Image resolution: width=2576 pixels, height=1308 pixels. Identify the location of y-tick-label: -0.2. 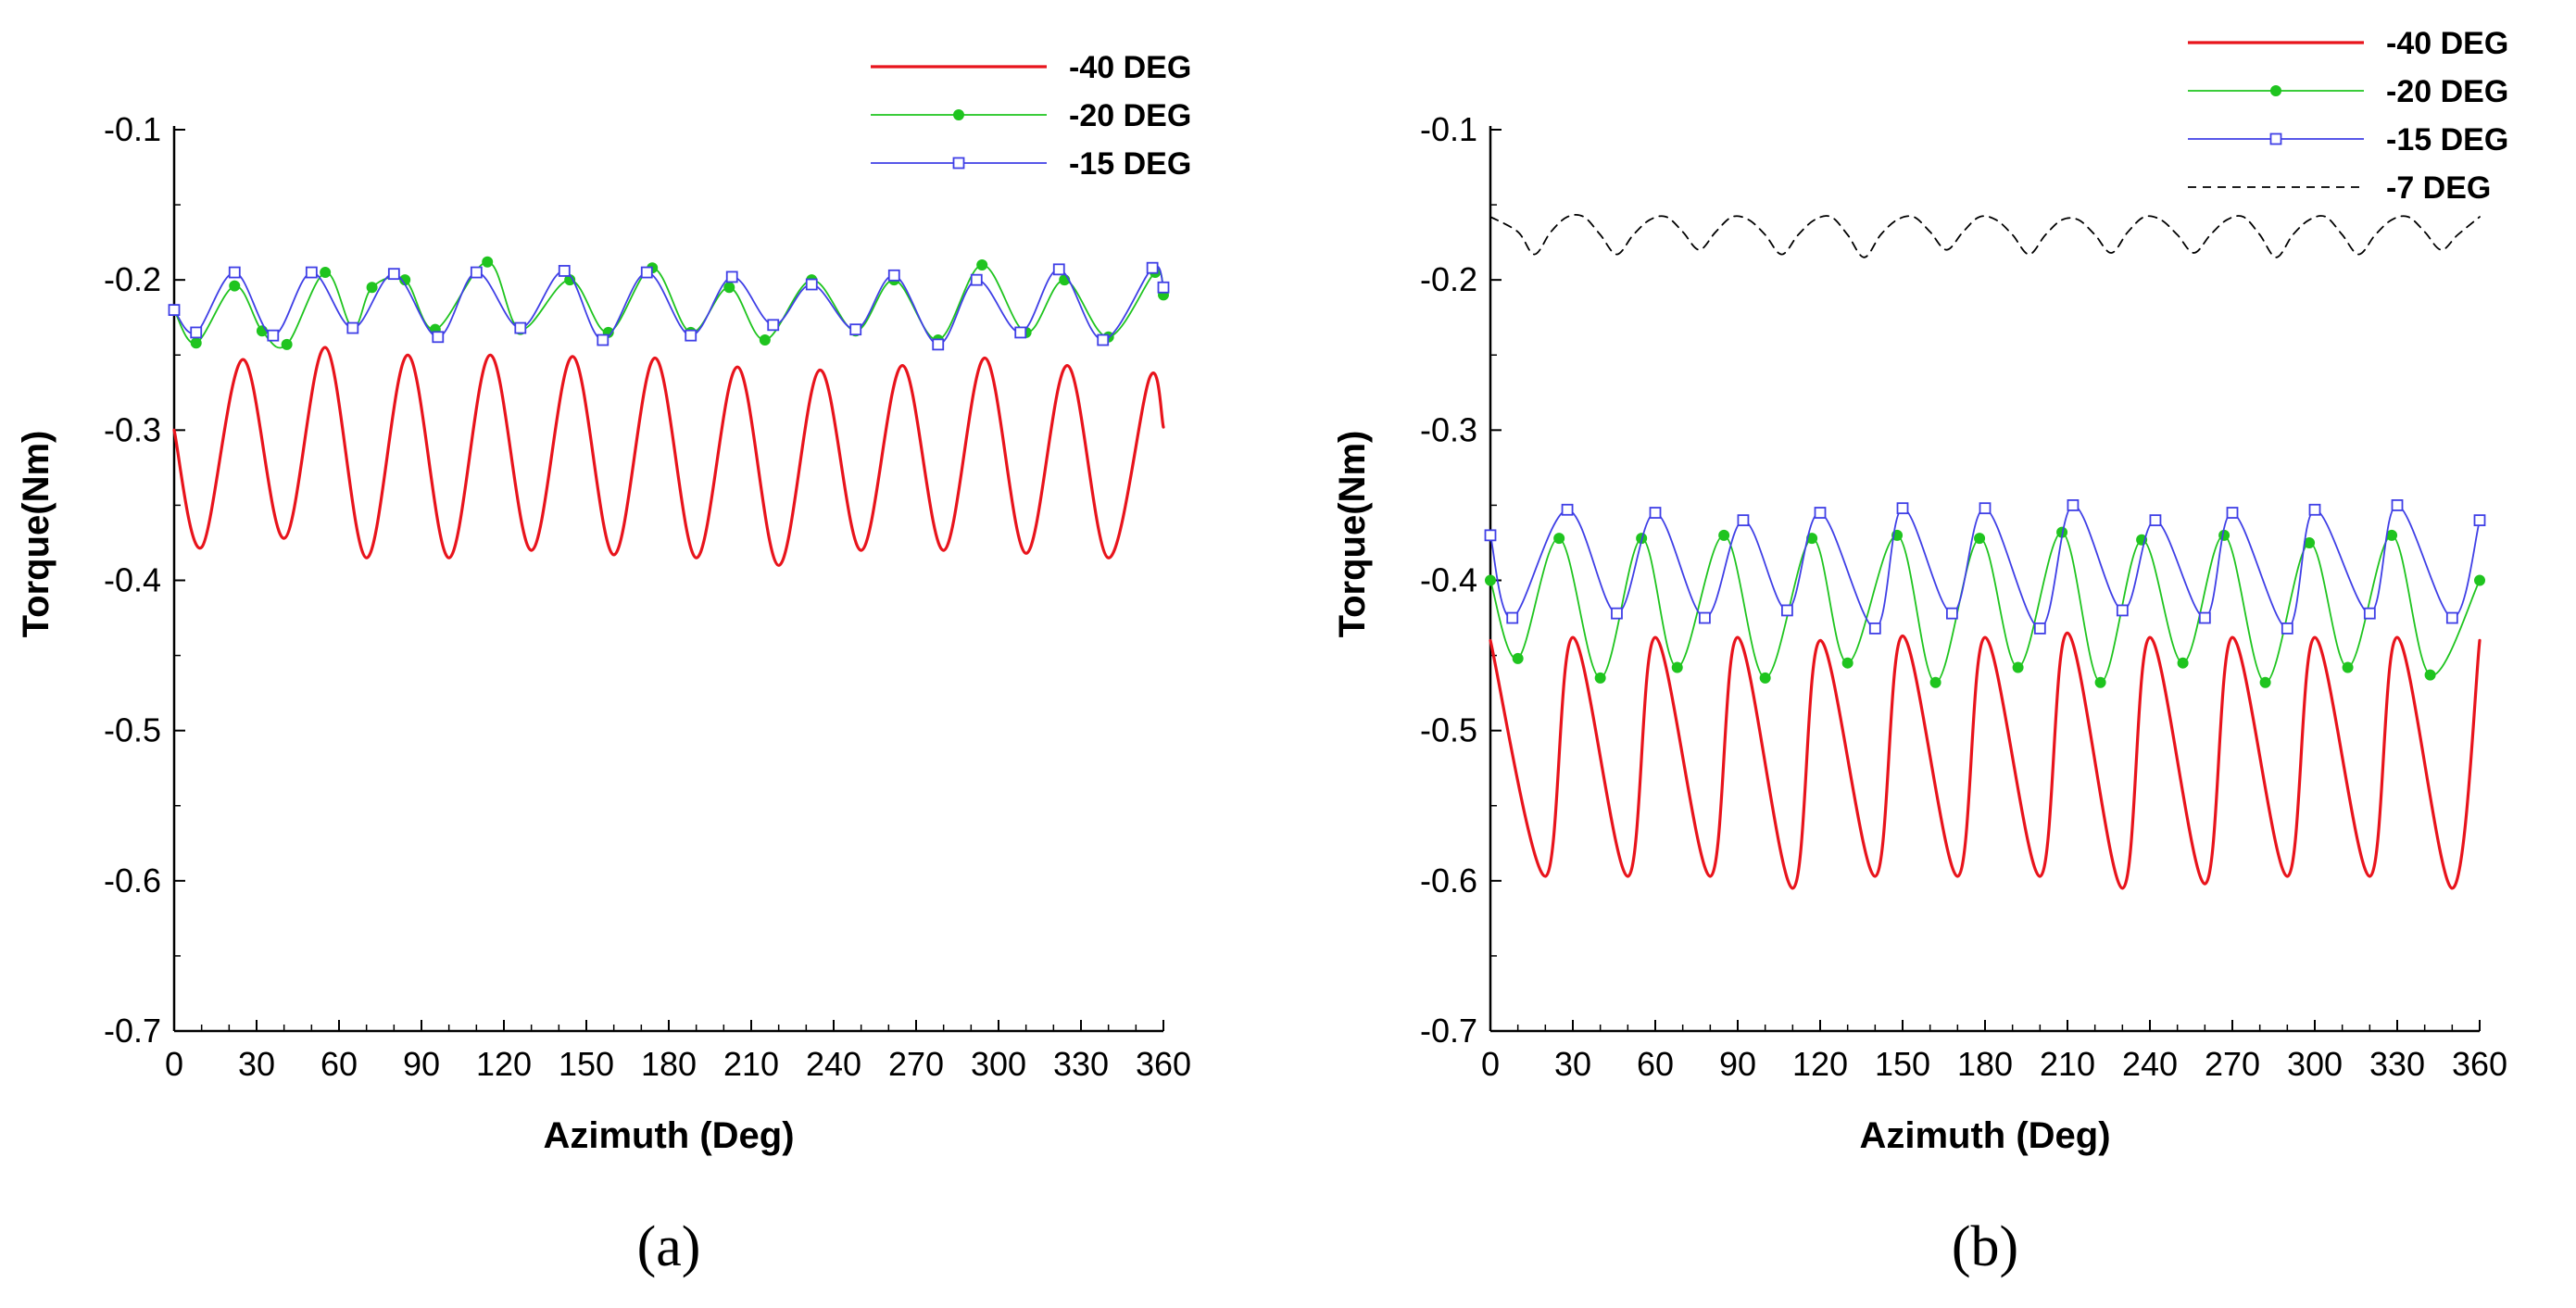
(132, 279).